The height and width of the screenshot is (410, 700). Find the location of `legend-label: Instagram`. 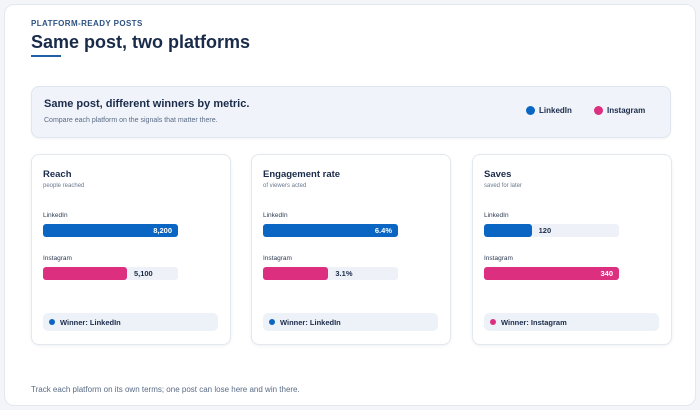

legend-label: Instagram is located at coordinates (626, 110).